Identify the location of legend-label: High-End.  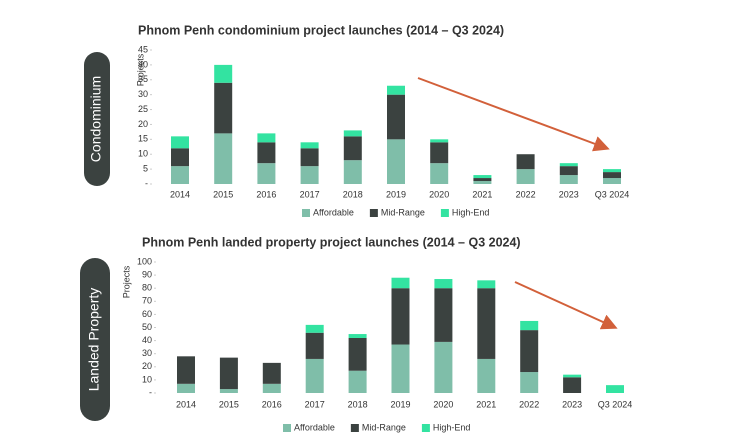
(471, 212).